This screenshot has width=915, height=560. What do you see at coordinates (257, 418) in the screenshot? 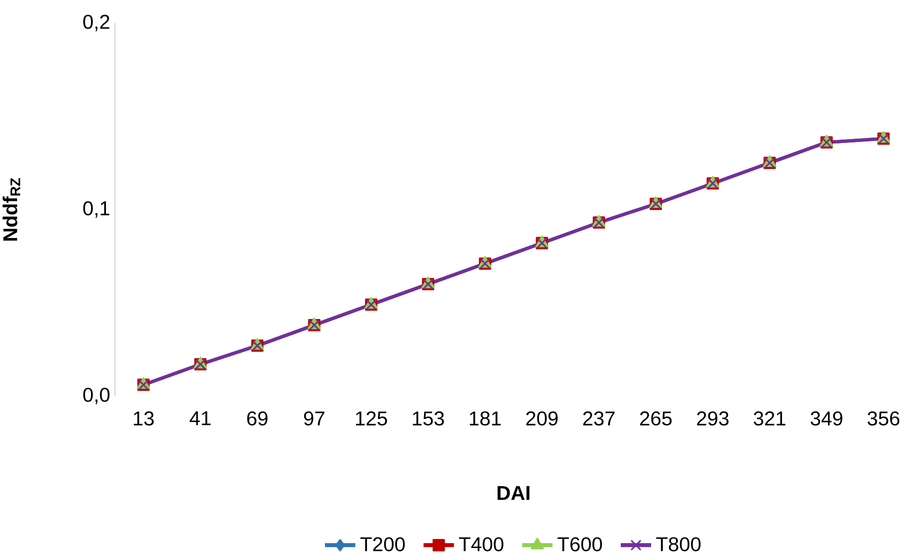
I see `x-tick-label: 69` at bounding box center [257, 418].